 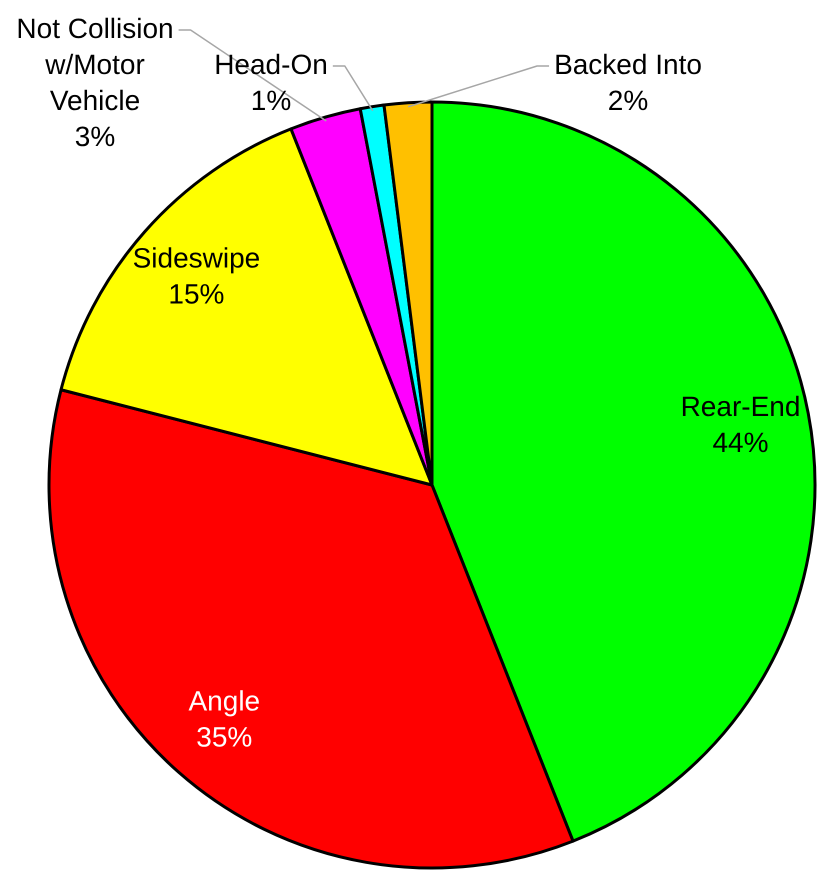 I want to click on slice-label: Head-On, so click(x=271, y=64).